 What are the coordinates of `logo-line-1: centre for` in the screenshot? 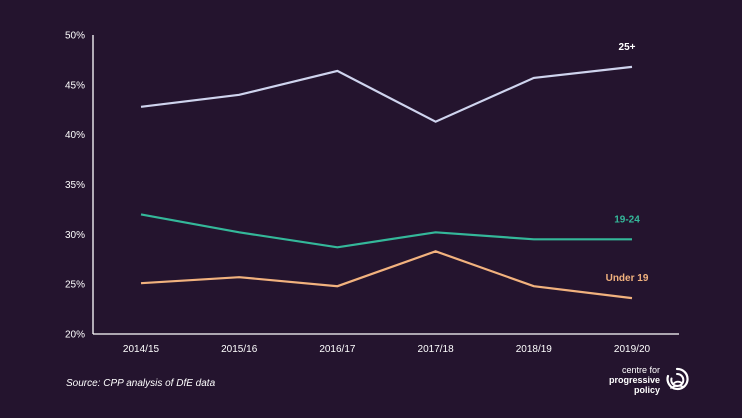 It's located at (640, 370).